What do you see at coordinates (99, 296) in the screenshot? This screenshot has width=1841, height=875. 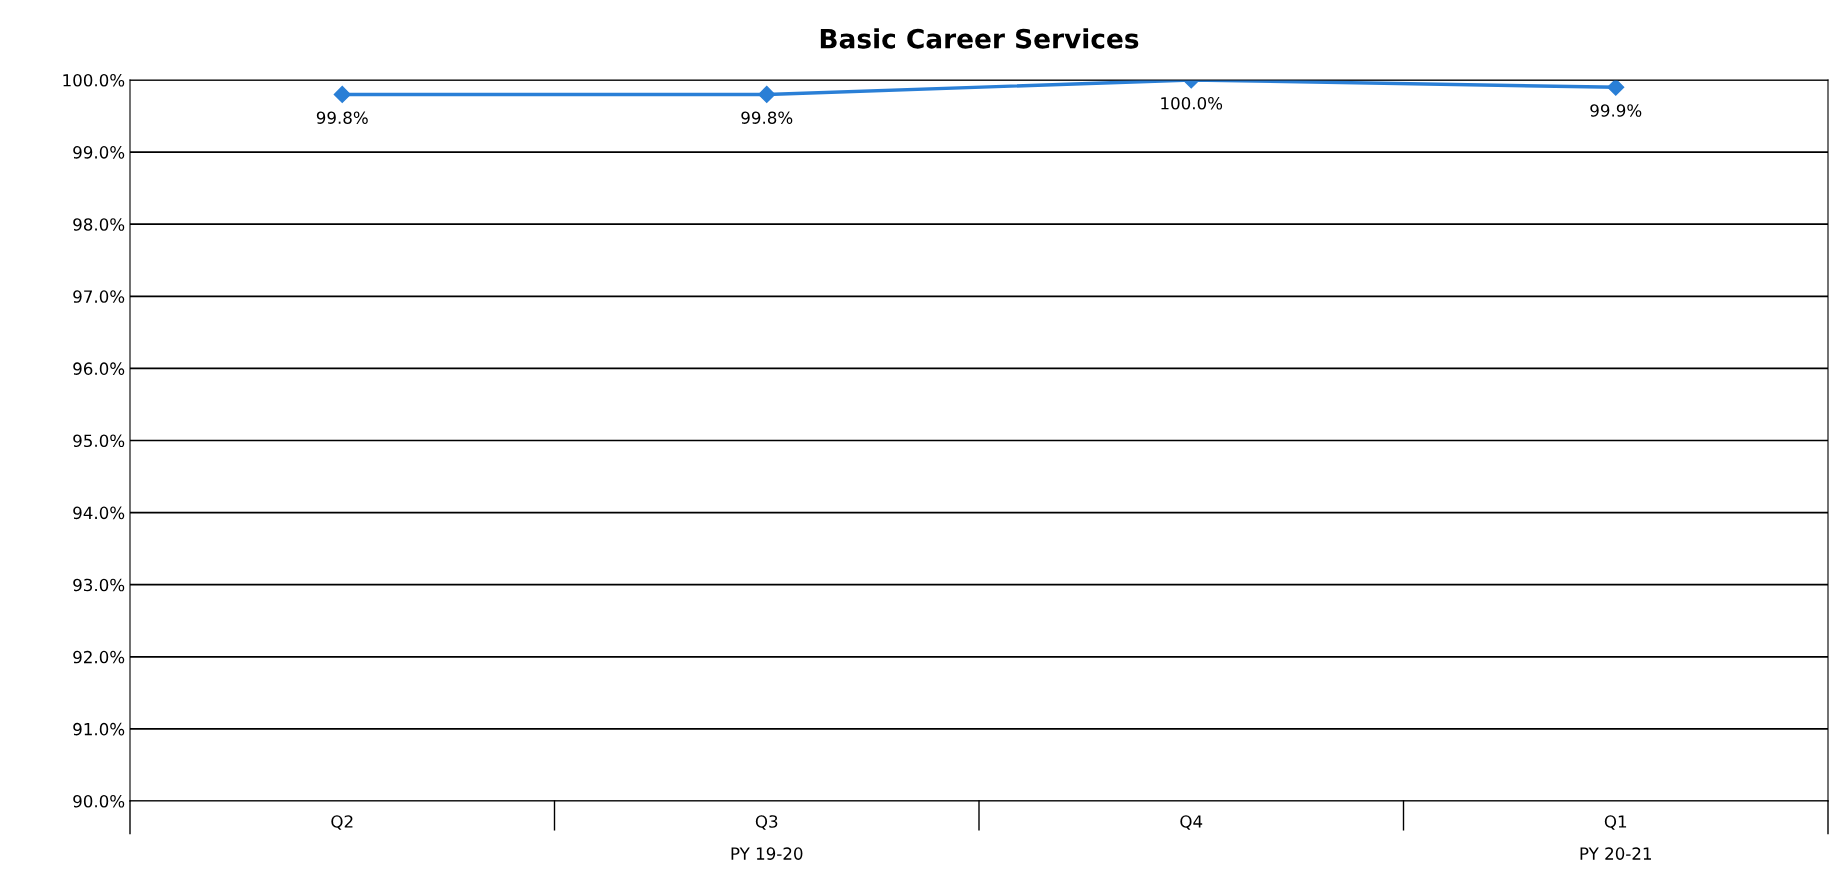 I see `y-tick-label: 97.0%` at bounding box center [99, 296].